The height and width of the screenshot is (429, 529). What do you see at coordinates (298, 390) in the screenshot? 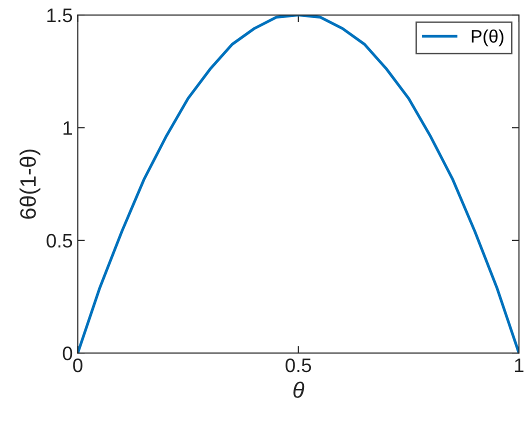
I see `x-axis-title: θ` at bounding box center [298, 390].